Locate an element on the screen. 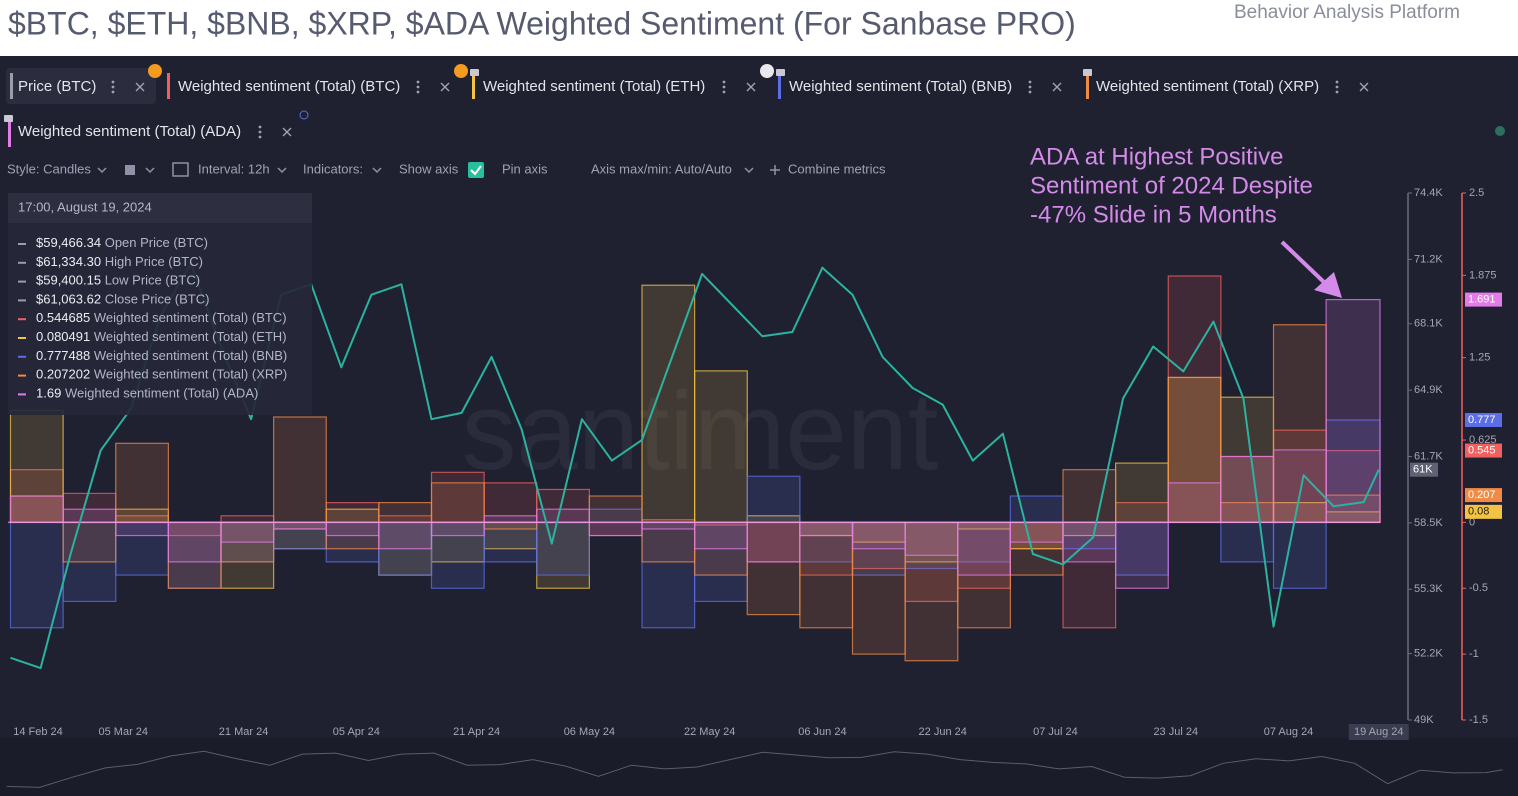  x-tick-highlight is located at coordinates (1378, 732).